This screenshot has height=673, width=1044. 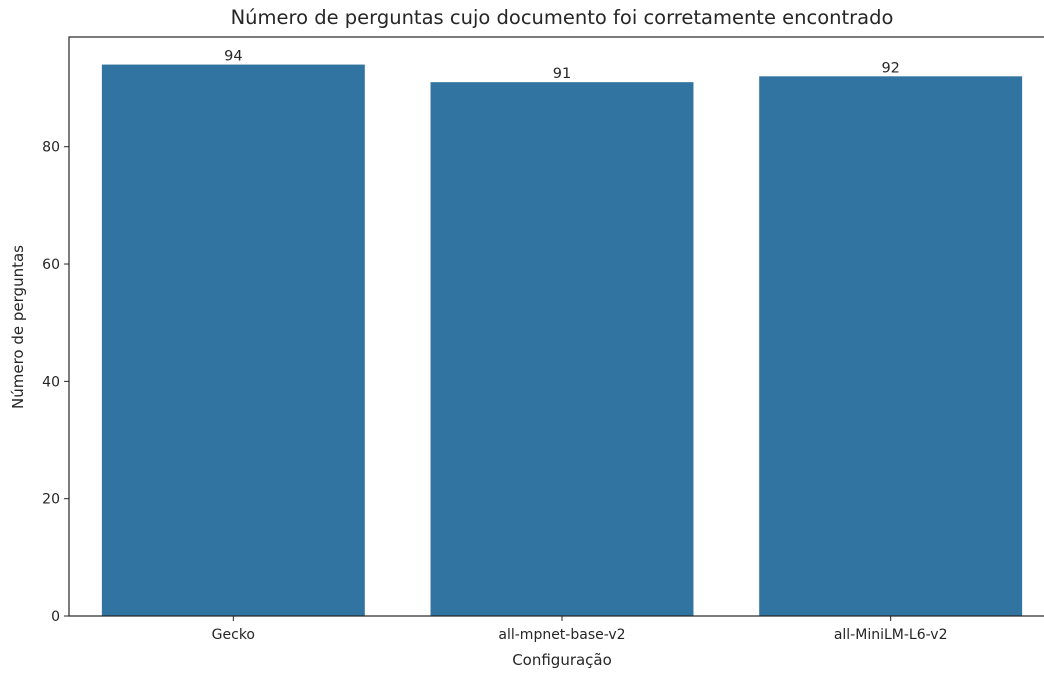 What do you see at coordinates (233, 635) in the screenshot?
I see `x-tick-label: Gecko` at bounding box center [233, 635].